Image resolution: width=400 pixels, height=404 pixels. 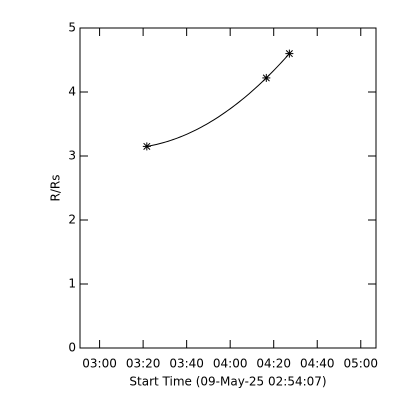 I want to click on x-tick-label: 05:00, so click(x=360, y=364).